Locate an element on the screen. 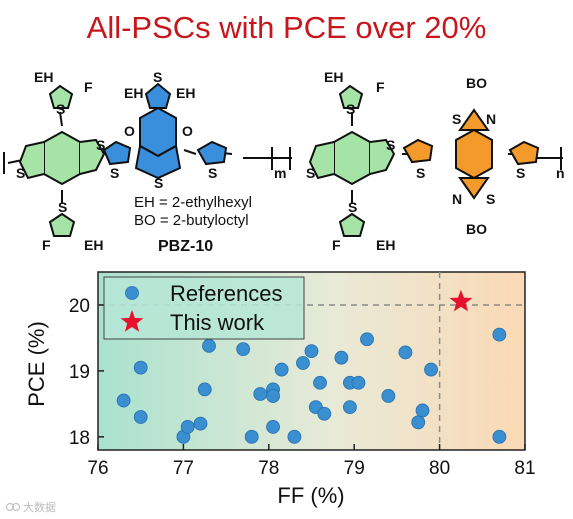 The width and height of the screenshot is (573, 519). legend-bo: BO = 2-butyloctyl is located at coordinates (191, 220).